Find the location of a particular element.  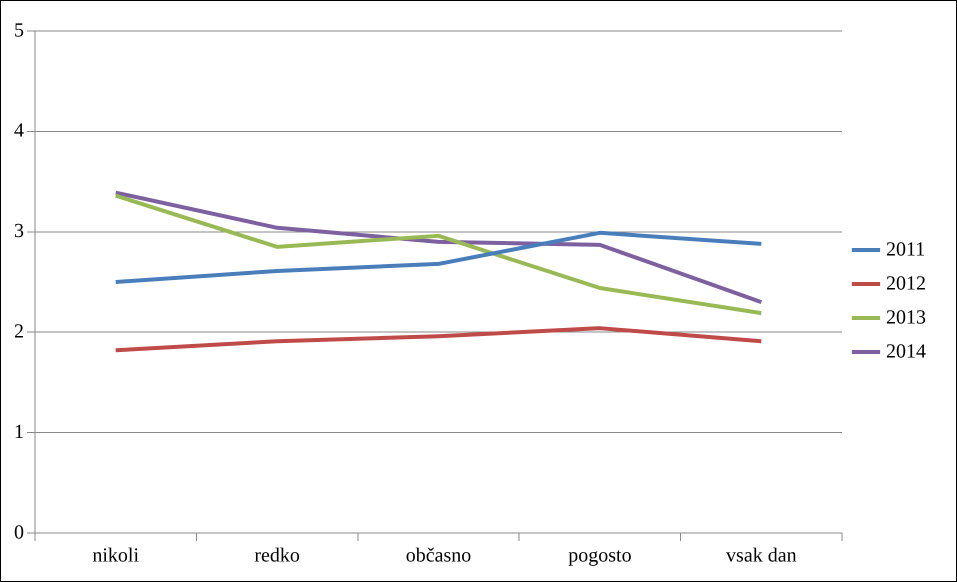

y-tick-label: 0 is located at coordinates (19, 532).